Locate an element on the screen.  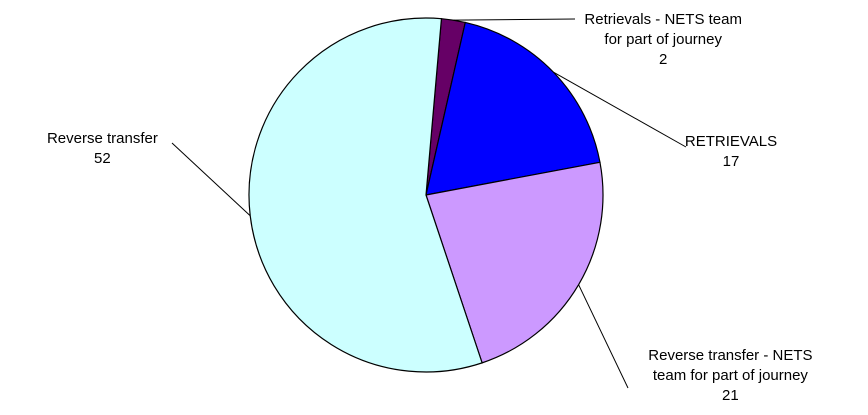
slice-label-1: RETRIEVALS 17 is located at coordinates (731, 151).